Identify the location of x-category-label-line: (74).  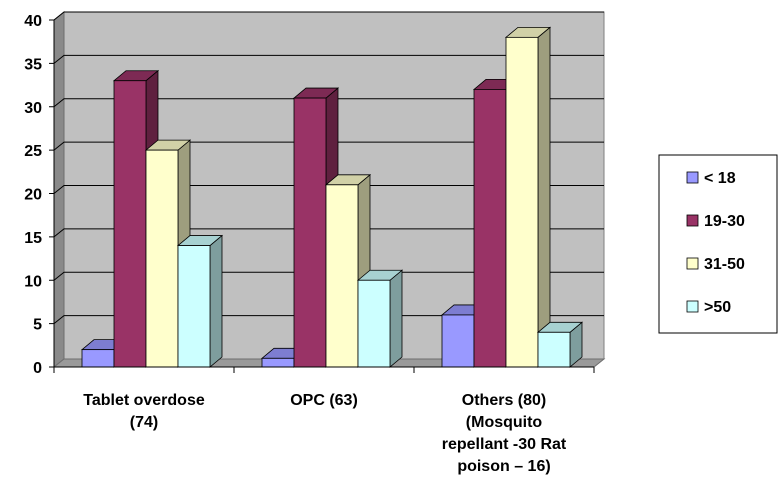
(144, 422).